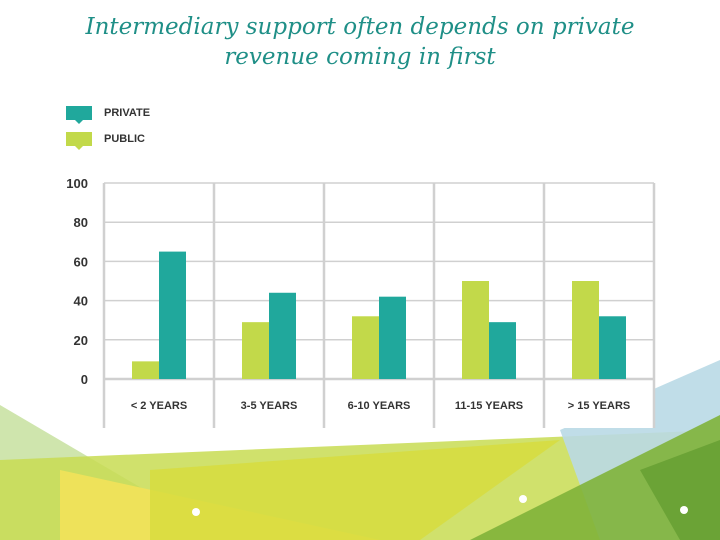 Image resolution: width=720 pixels, height=540 pixels. What do you see at coordinates (599, 406) in the screenshot?
I see `x-tick-label-4: > 15 YEARS` at bounding box center [599, 406].